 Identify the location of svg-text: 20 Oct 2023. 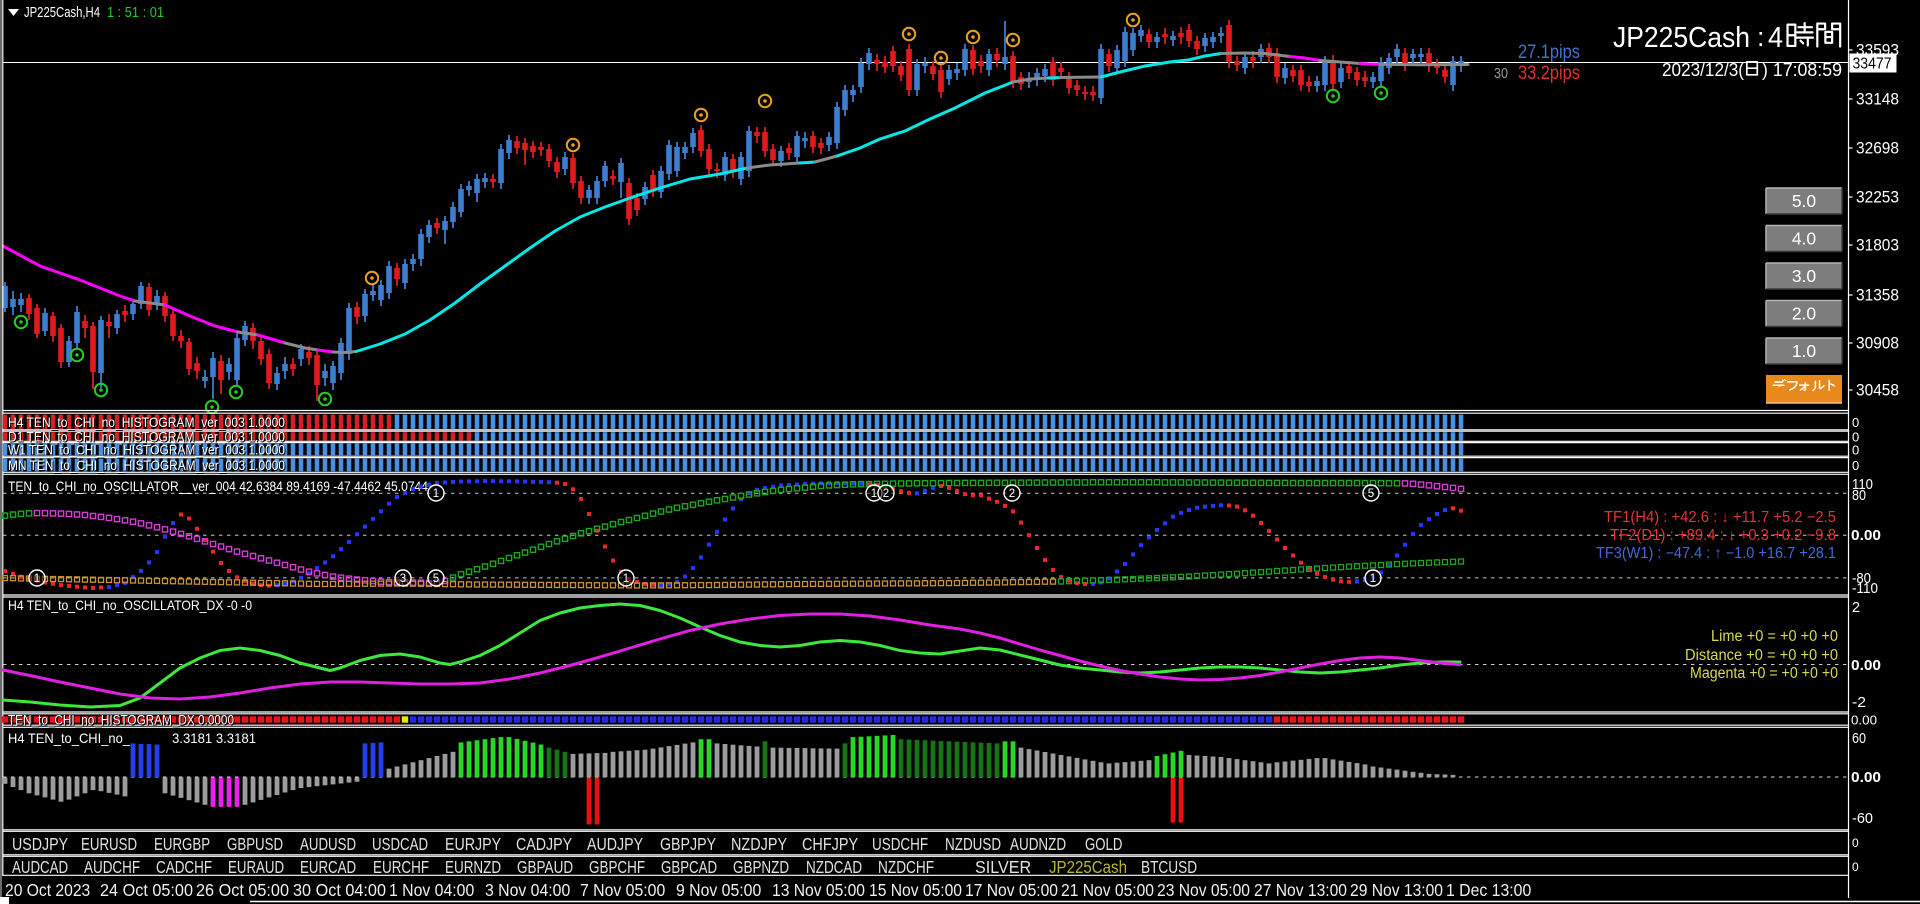
(47, 890).